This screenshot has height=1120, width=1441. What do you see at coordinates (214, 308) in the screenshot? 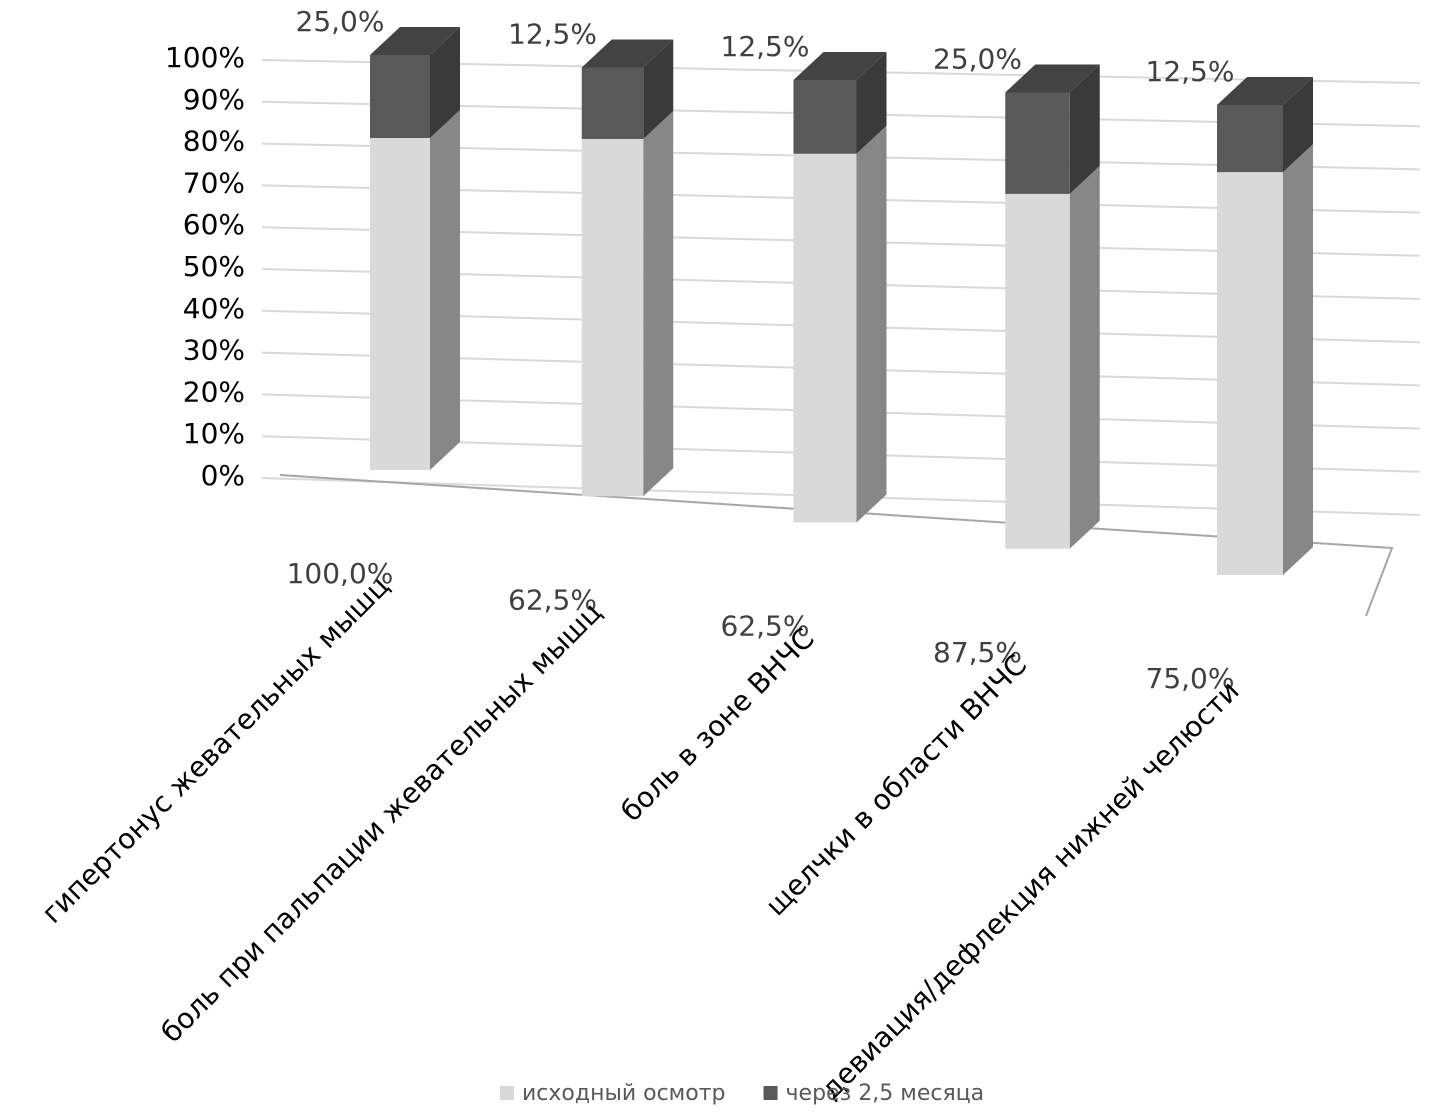
I see `y-tick-label: 40%` at bounding box center [214, 308].